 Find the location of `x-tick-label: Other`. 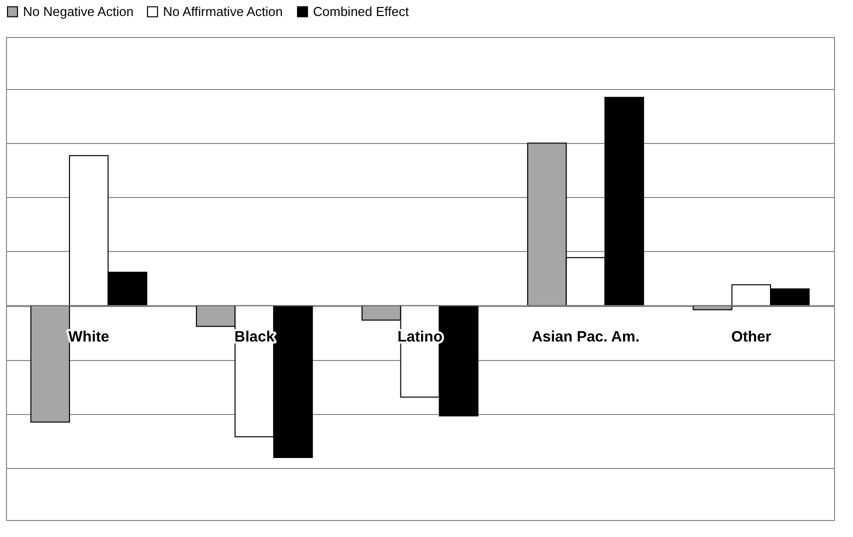

x-tick-label: Other is located at coordinates (751, 337).